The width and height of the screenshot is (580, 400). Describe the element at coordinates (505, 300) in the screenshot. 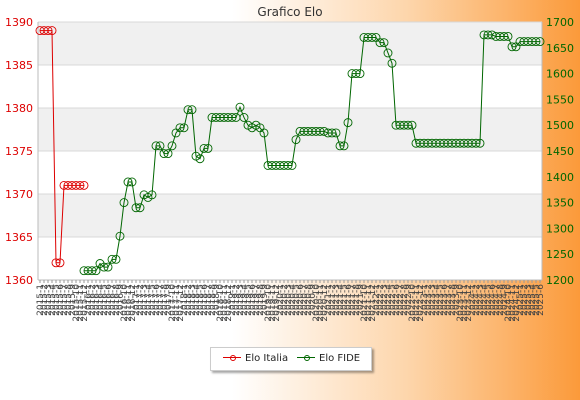

I see `x-axis-tick-label: 2024-9` at that location.